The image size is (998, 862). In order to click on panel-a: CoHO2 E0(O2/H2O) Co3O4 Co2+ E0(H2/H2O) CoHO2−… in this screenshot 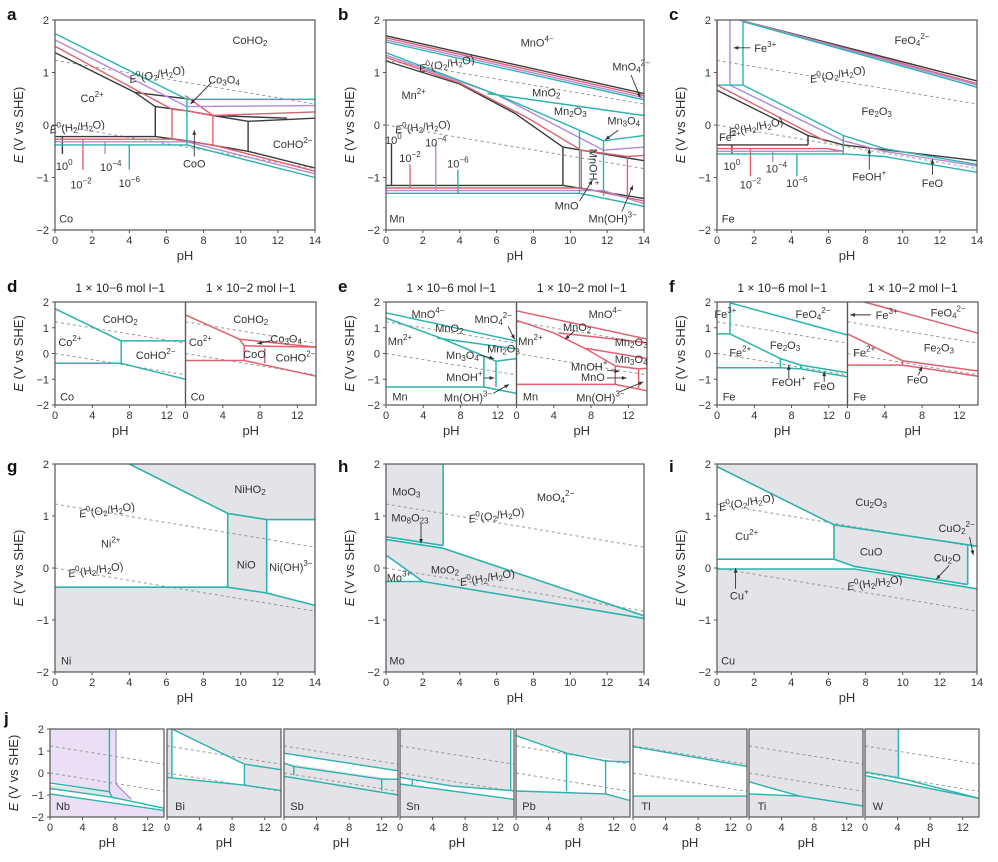, I will do `click(166, 139)`.